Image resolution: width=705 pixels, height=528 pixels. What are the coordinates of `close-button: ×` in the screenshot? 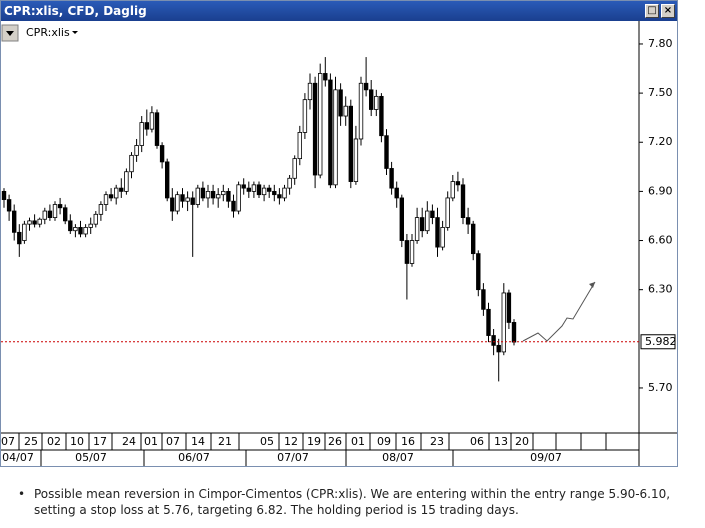 It's located at (668, 11).